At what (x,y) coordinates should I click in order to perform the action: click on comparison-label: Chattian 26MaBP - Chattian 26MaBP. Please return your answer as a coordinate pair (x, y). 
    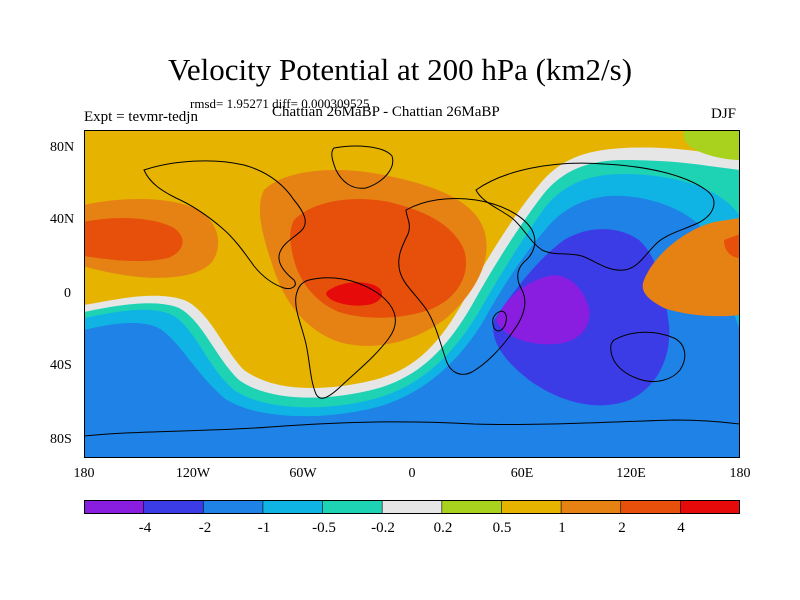
    Looking at the image, I should click on (386, 112).